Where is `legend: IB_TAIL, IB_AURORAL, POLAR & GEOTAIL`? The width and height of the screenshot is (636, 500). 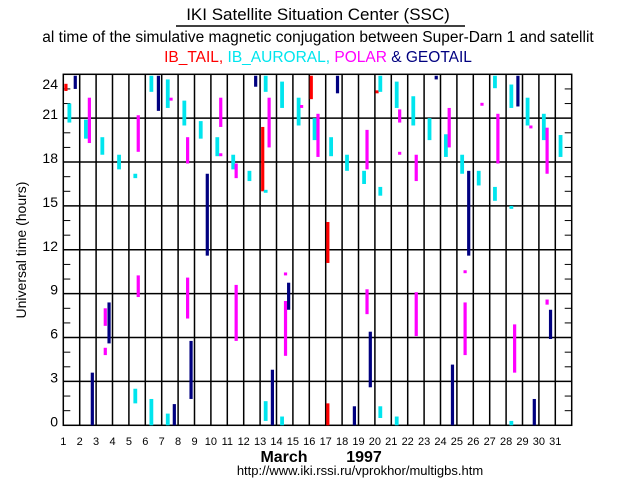
legend: IB_TAIL, IB_AURORAL, POLAR & GEOTAIL is located at coordinates (318, 57).